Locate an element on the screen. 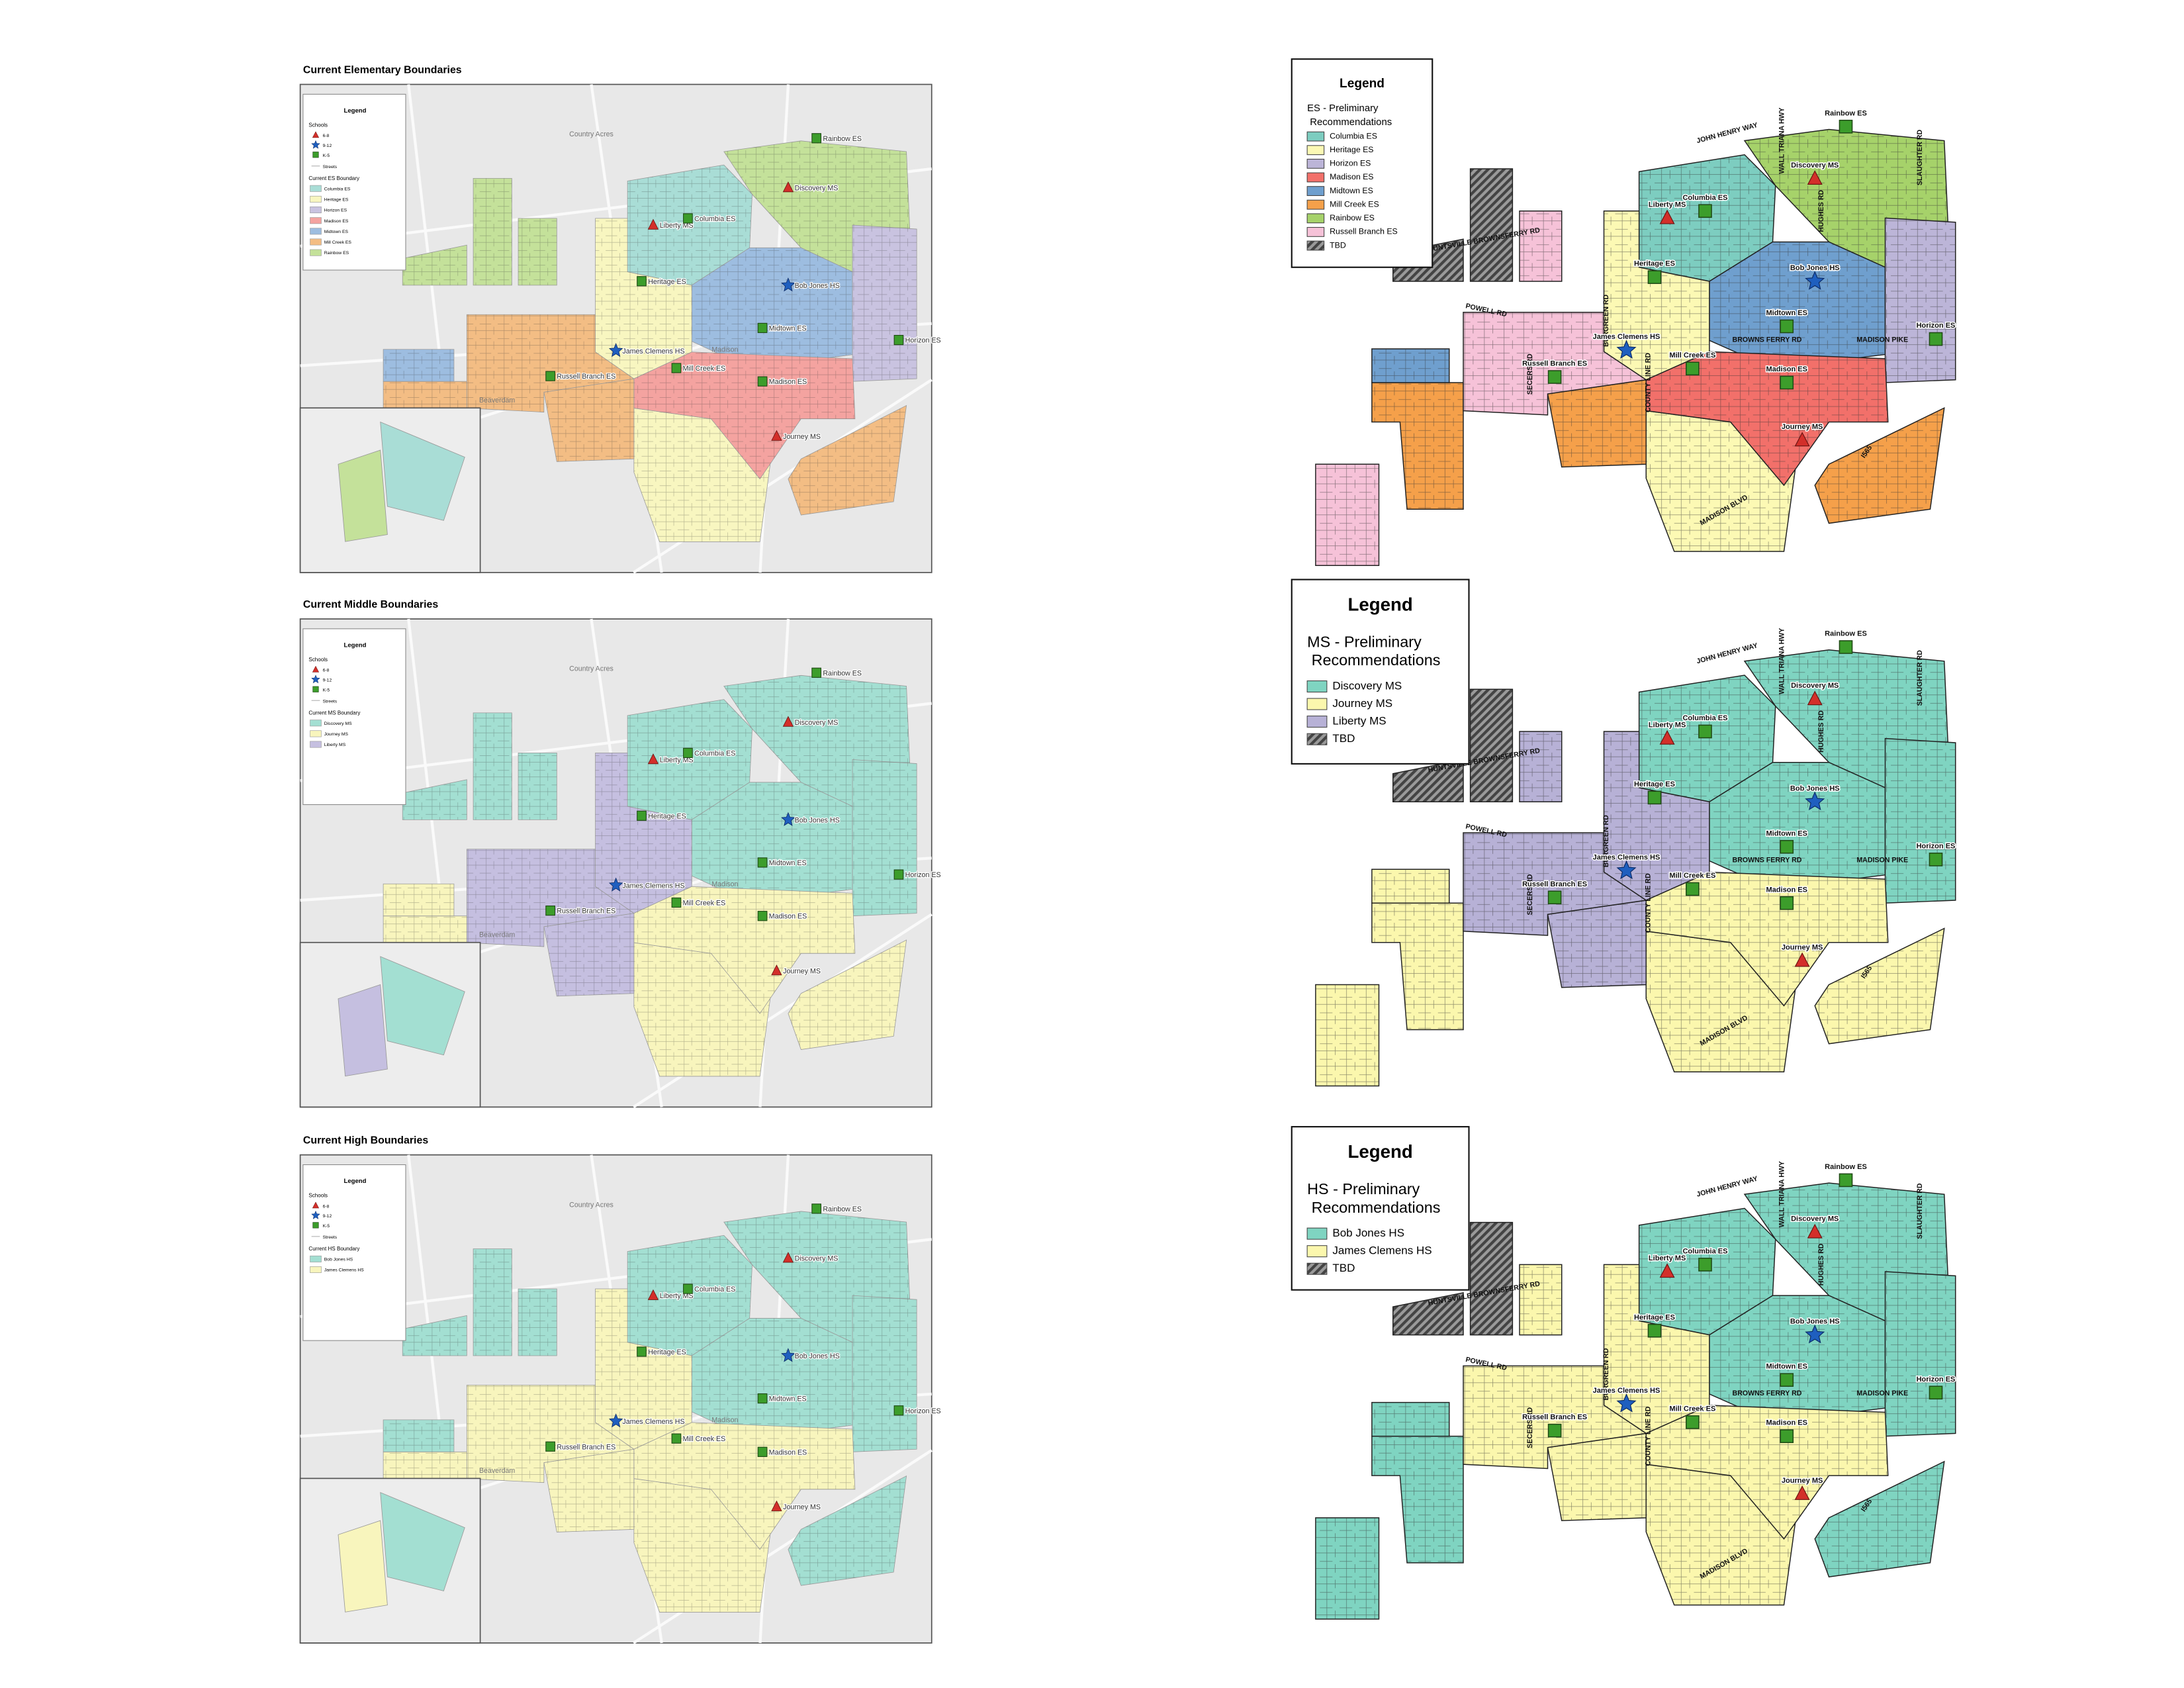 The image size is (2184, 1688). school-label: Horizon ES is located at coordinates (1937, 326).